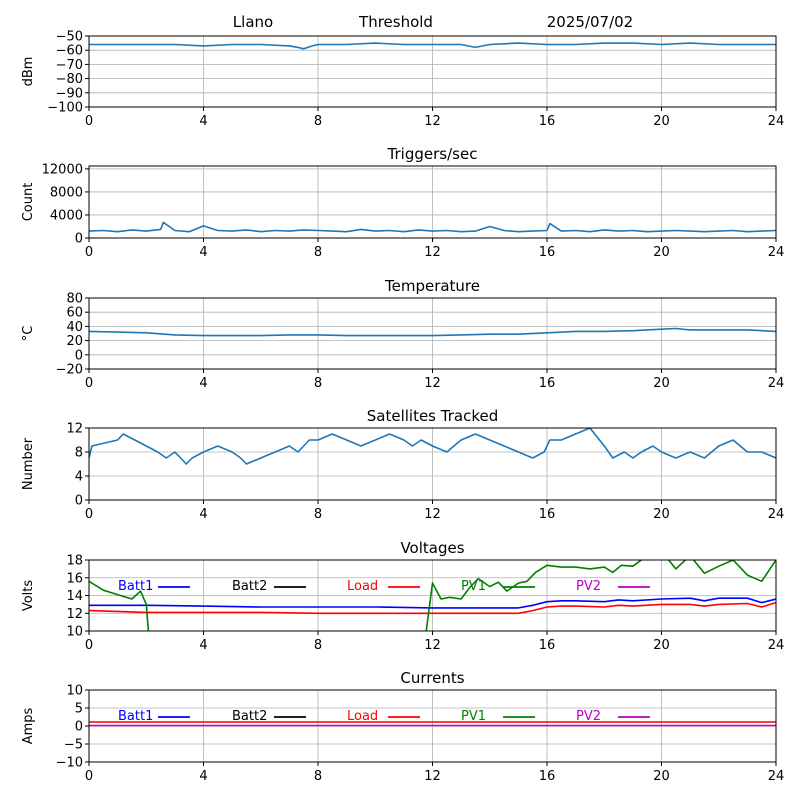 Image resolution: width=800 pixels, height=800 pixels. I want to click on y-tick-label: −80, so click(69, 79).